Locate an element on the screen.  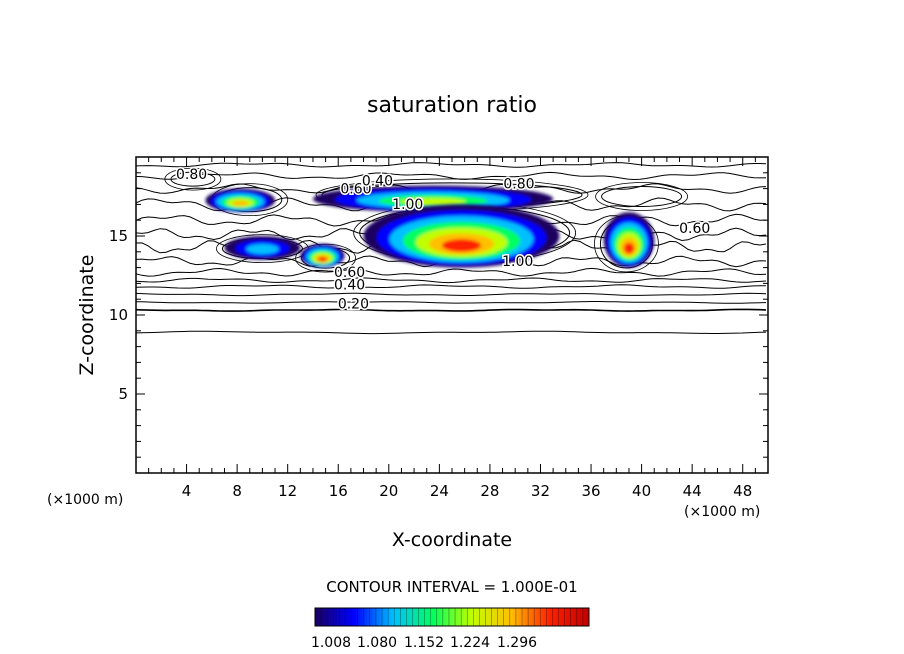
supersaturation-fill is located at coordinates (430, 226).